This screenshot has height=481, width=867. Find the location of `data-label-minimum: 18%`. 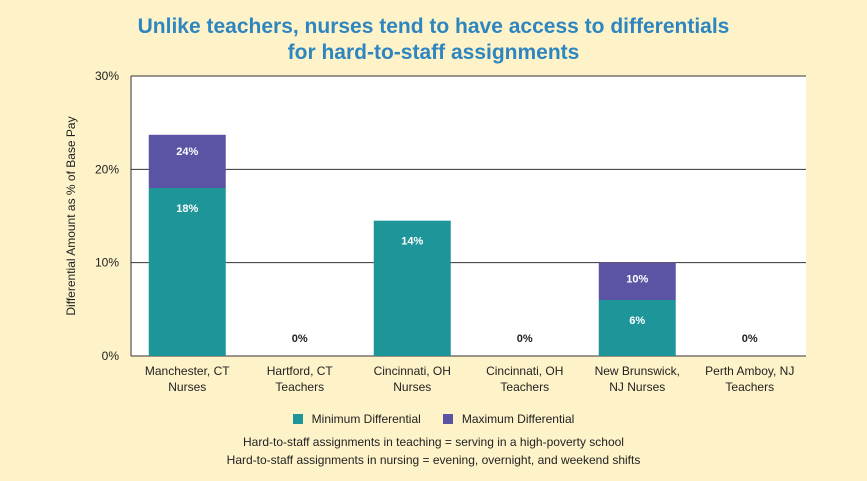

data-label-minimum: 18% is located at coordinates (187, 209).